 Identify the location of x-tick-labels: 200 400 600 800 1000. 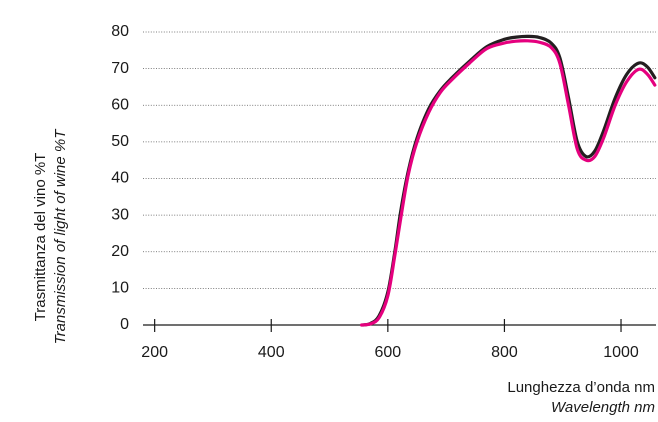
(390, 352).